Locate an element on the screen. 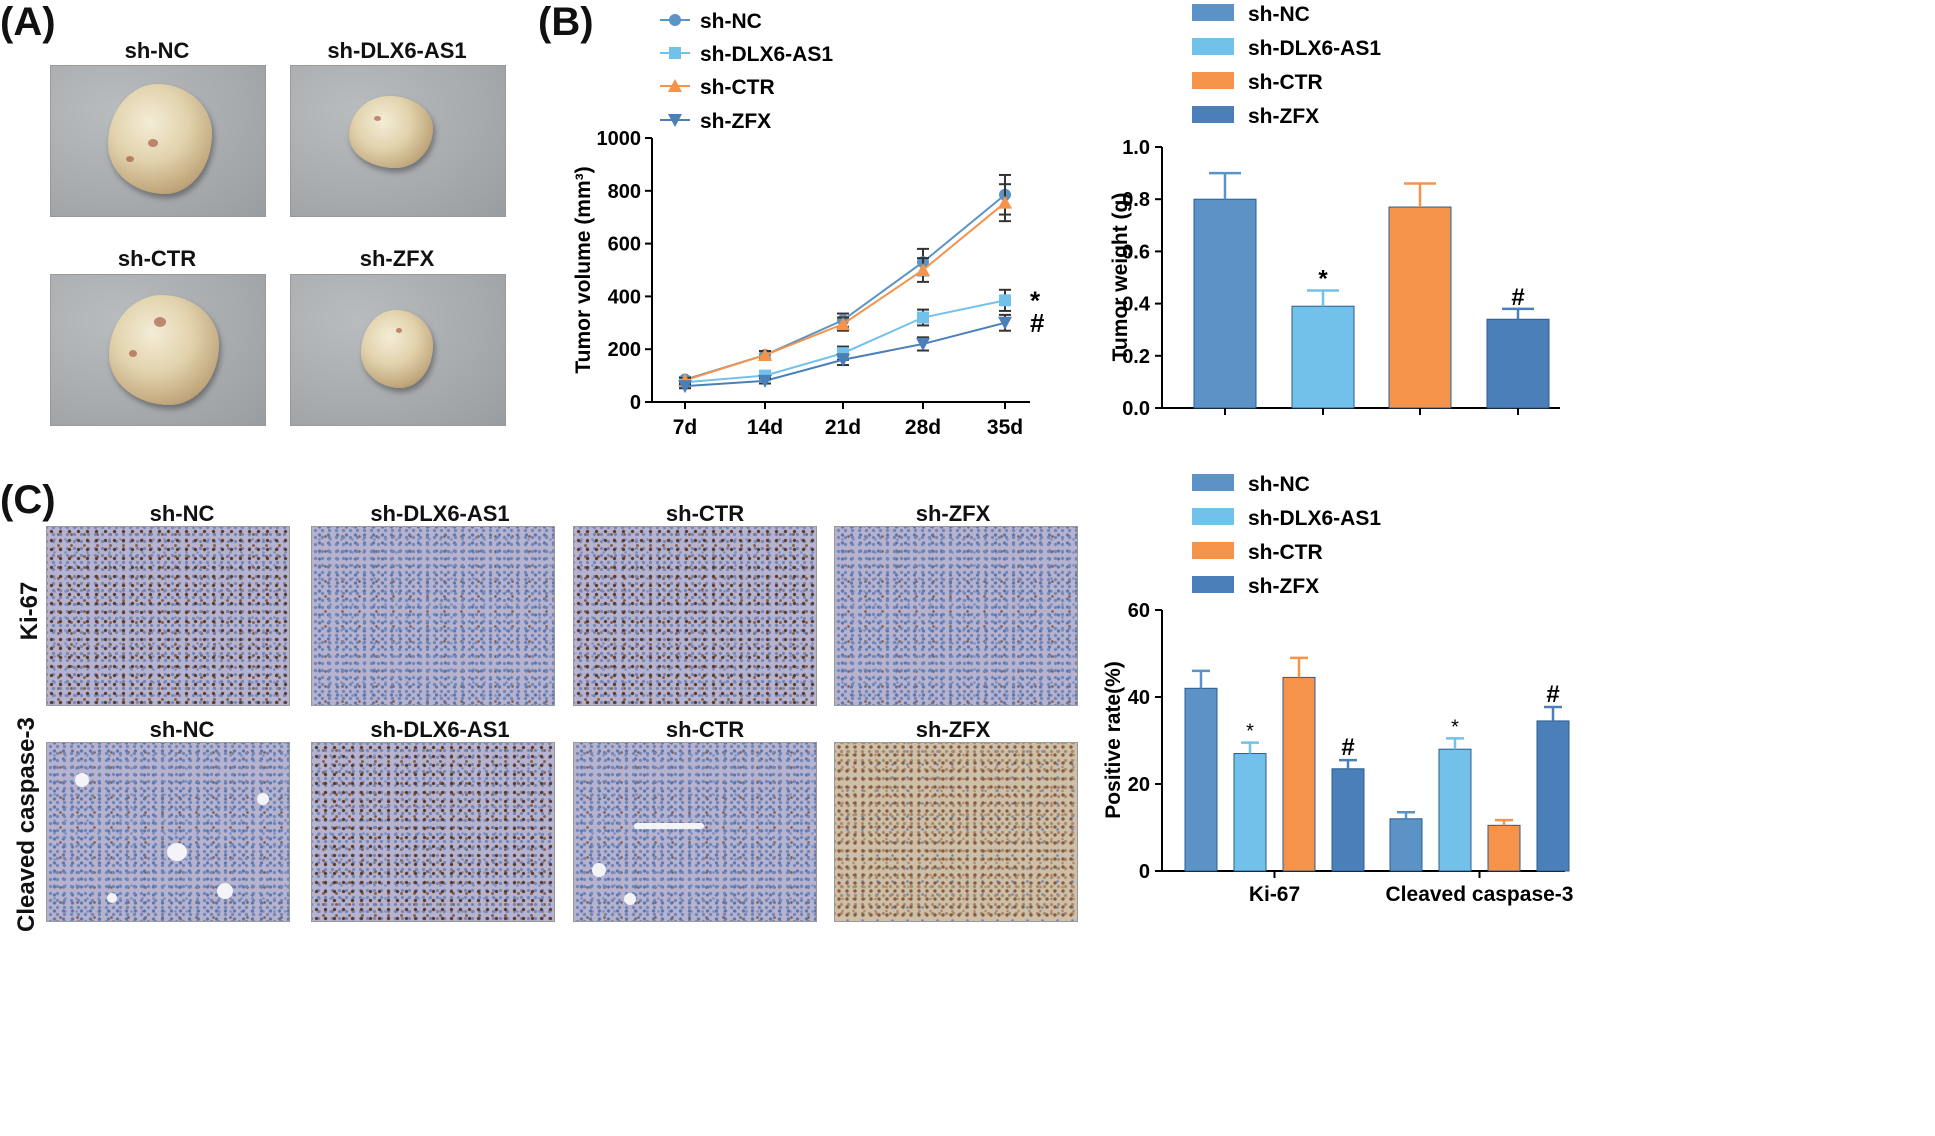 Image resolution: width=1935 pixels, height=1136 pixels. y-tick-label: 0.6 is located at coordinates (1136, 252).